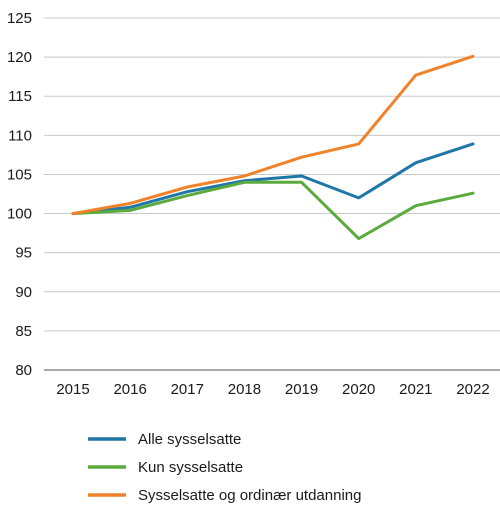 This screenshot has width=500, height=518. What do you see at coordinates (72, 389) in the screenshot?
I see `x-tick-label-2015: 2015` at bounding box center [72, 389].